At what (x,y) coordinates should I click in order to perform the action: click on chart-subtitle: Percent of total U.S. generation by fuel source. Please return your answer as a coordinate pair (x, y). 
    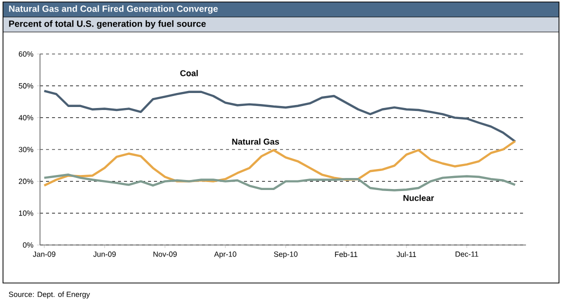
    Looking at the image, I should click on (107, 24).